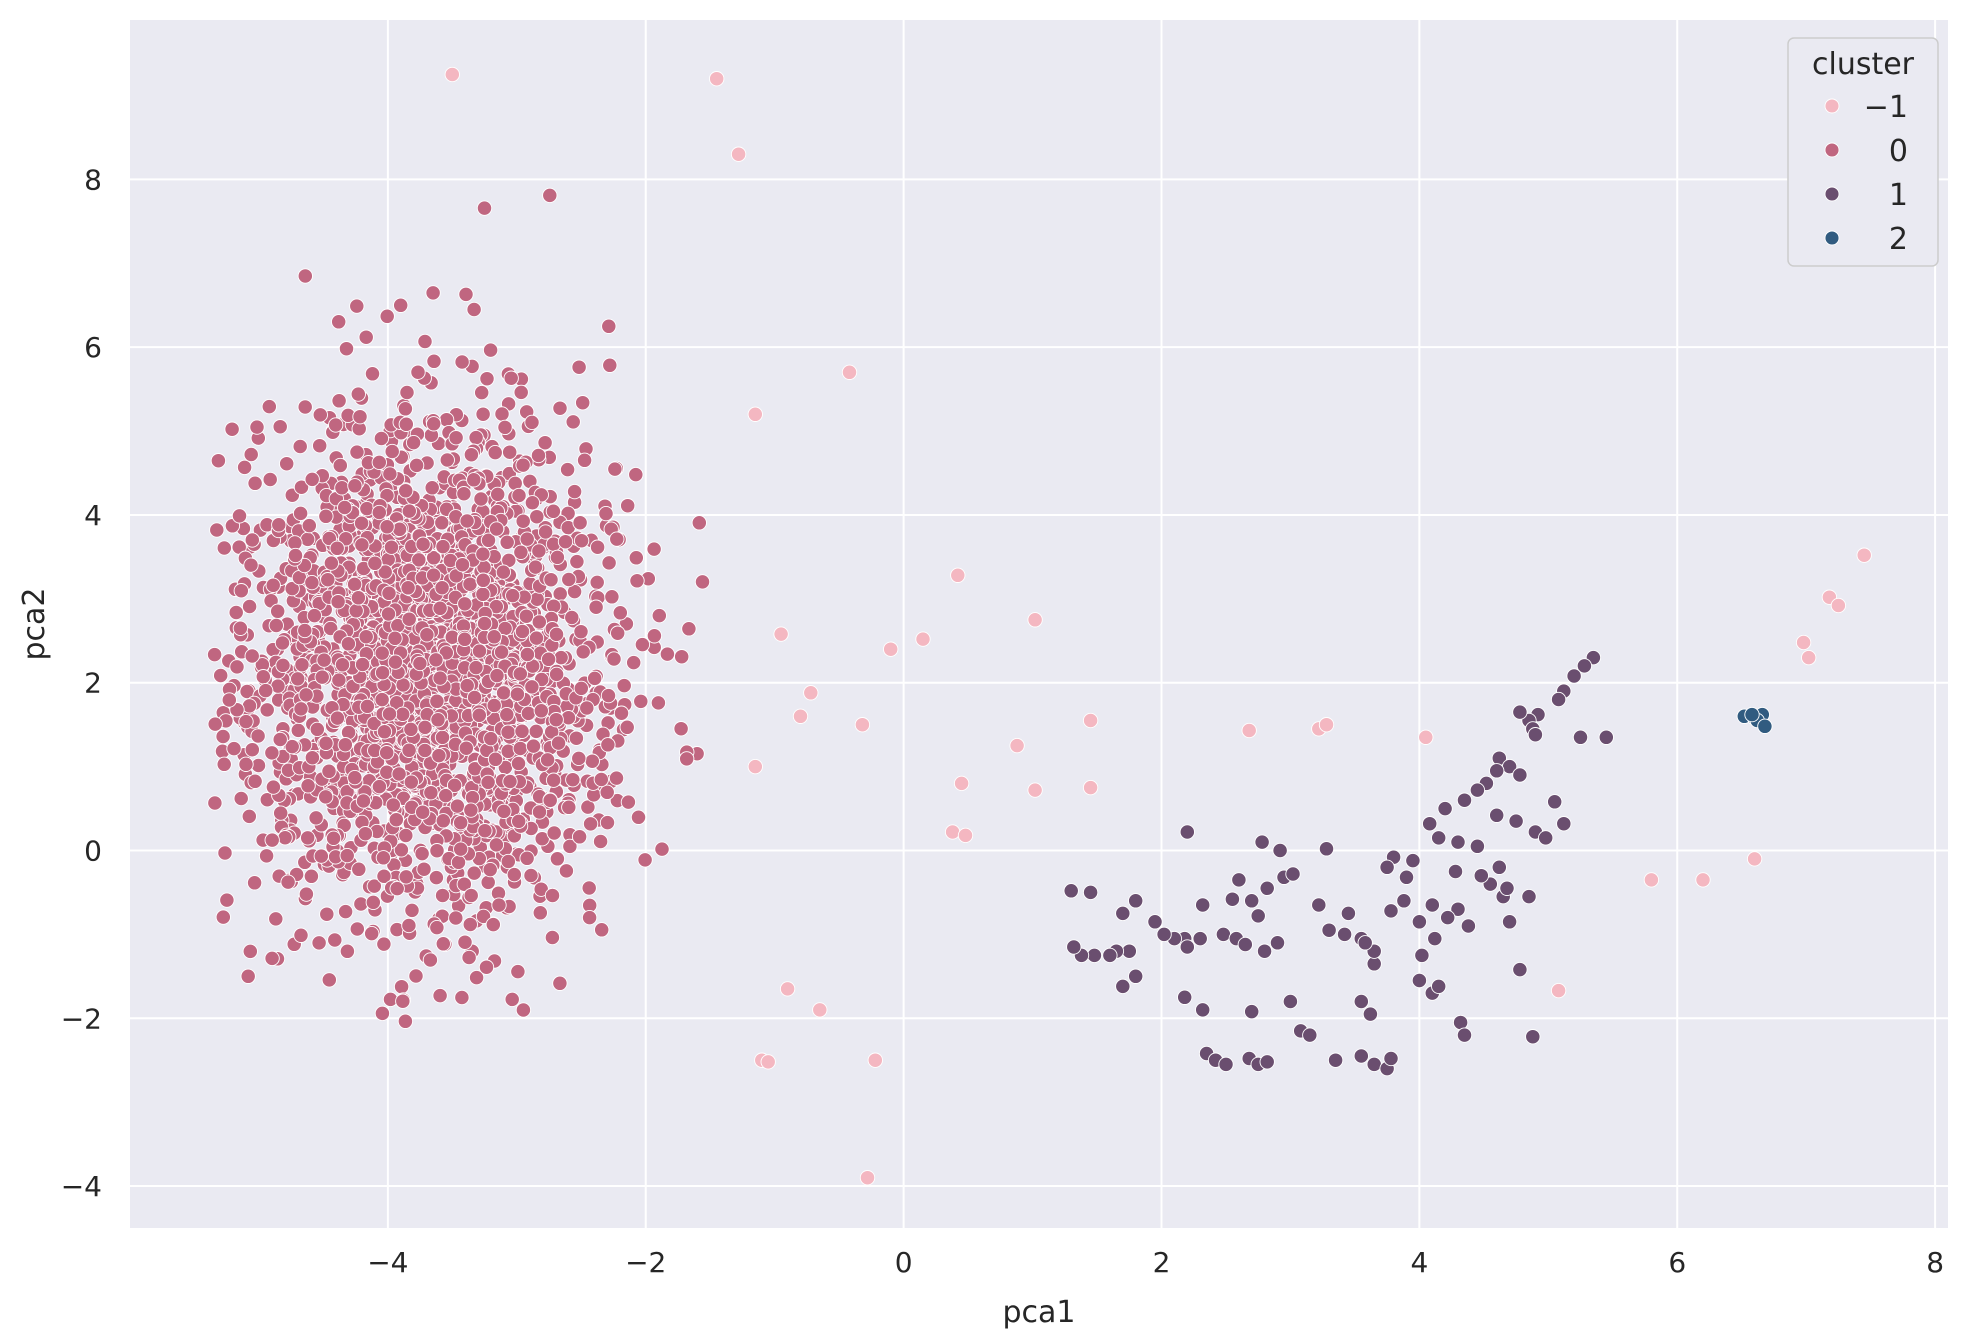  I want to click on legend-entries: −1 0 1 2, so click(1866, 173).